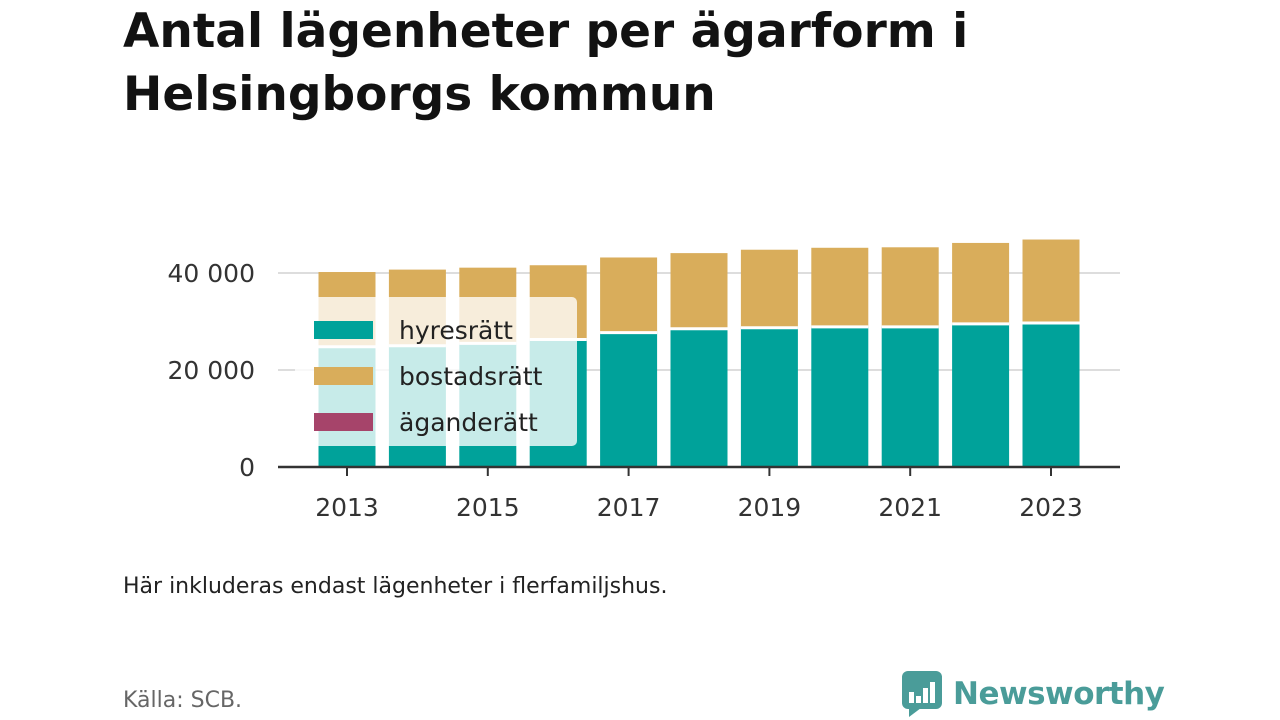 The width and height of the screenshot is (1280, 720). What do you see at coordinates (211, 273) in the screenshot?
I see `y-tick-label: 40 000` at bounding box center [211, 273].